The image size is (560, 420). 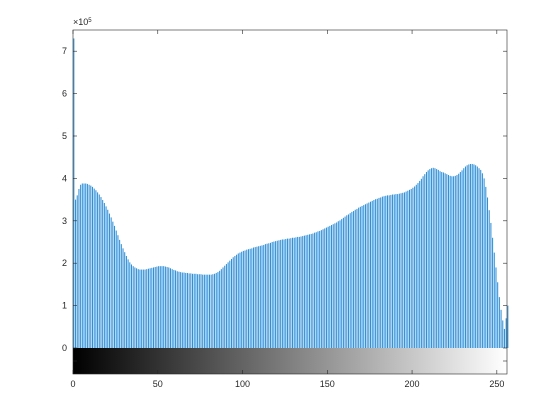 What do you see at coordinates (64, 348) in the screenshot?
I see `y-tick-label: 0` at bounding box center [64, 348].